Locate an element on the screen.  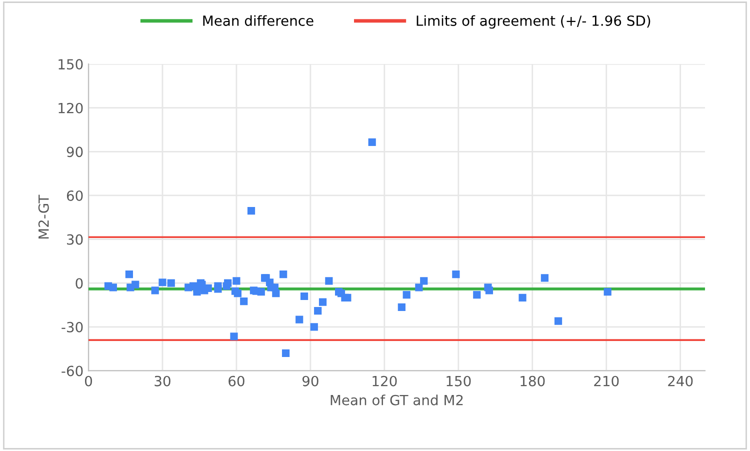
x-tick-label: 180 is located at coordinates (532, 381).